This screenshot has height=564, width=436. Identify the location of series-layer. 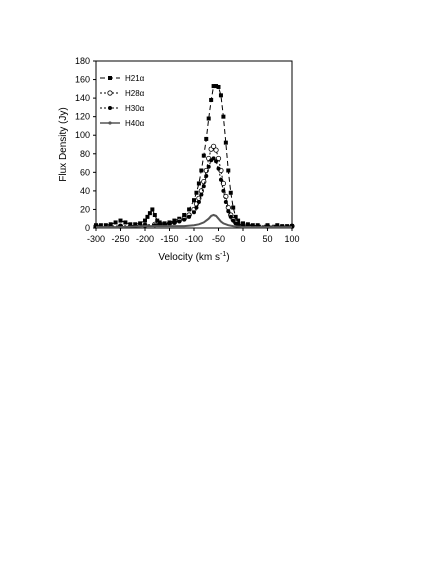
(194, 156).